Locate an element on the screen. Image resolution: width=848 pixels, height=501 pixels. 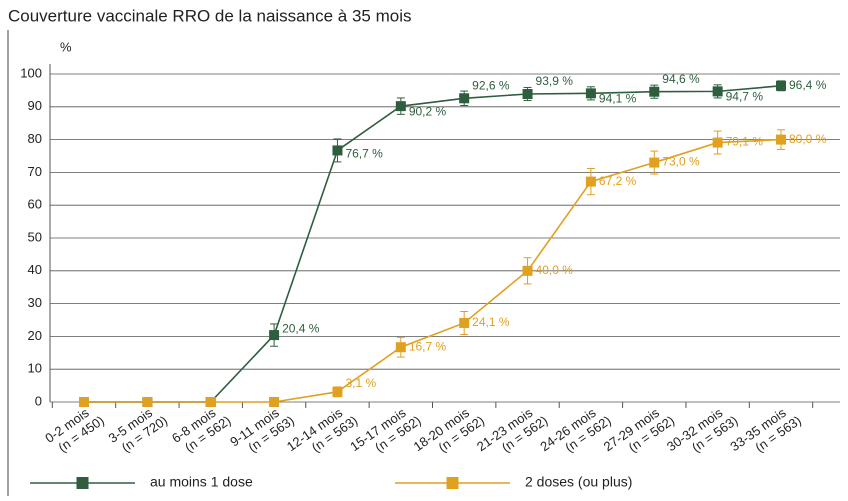
y-tick-label: 10 is located at coordinates (35, 368).